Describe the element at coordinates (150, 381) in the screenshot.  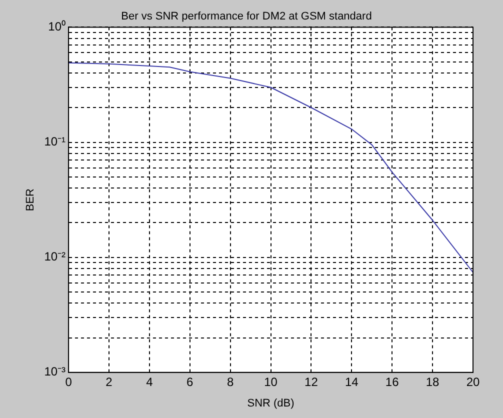
I see `x-tick-label: 4` at that location.